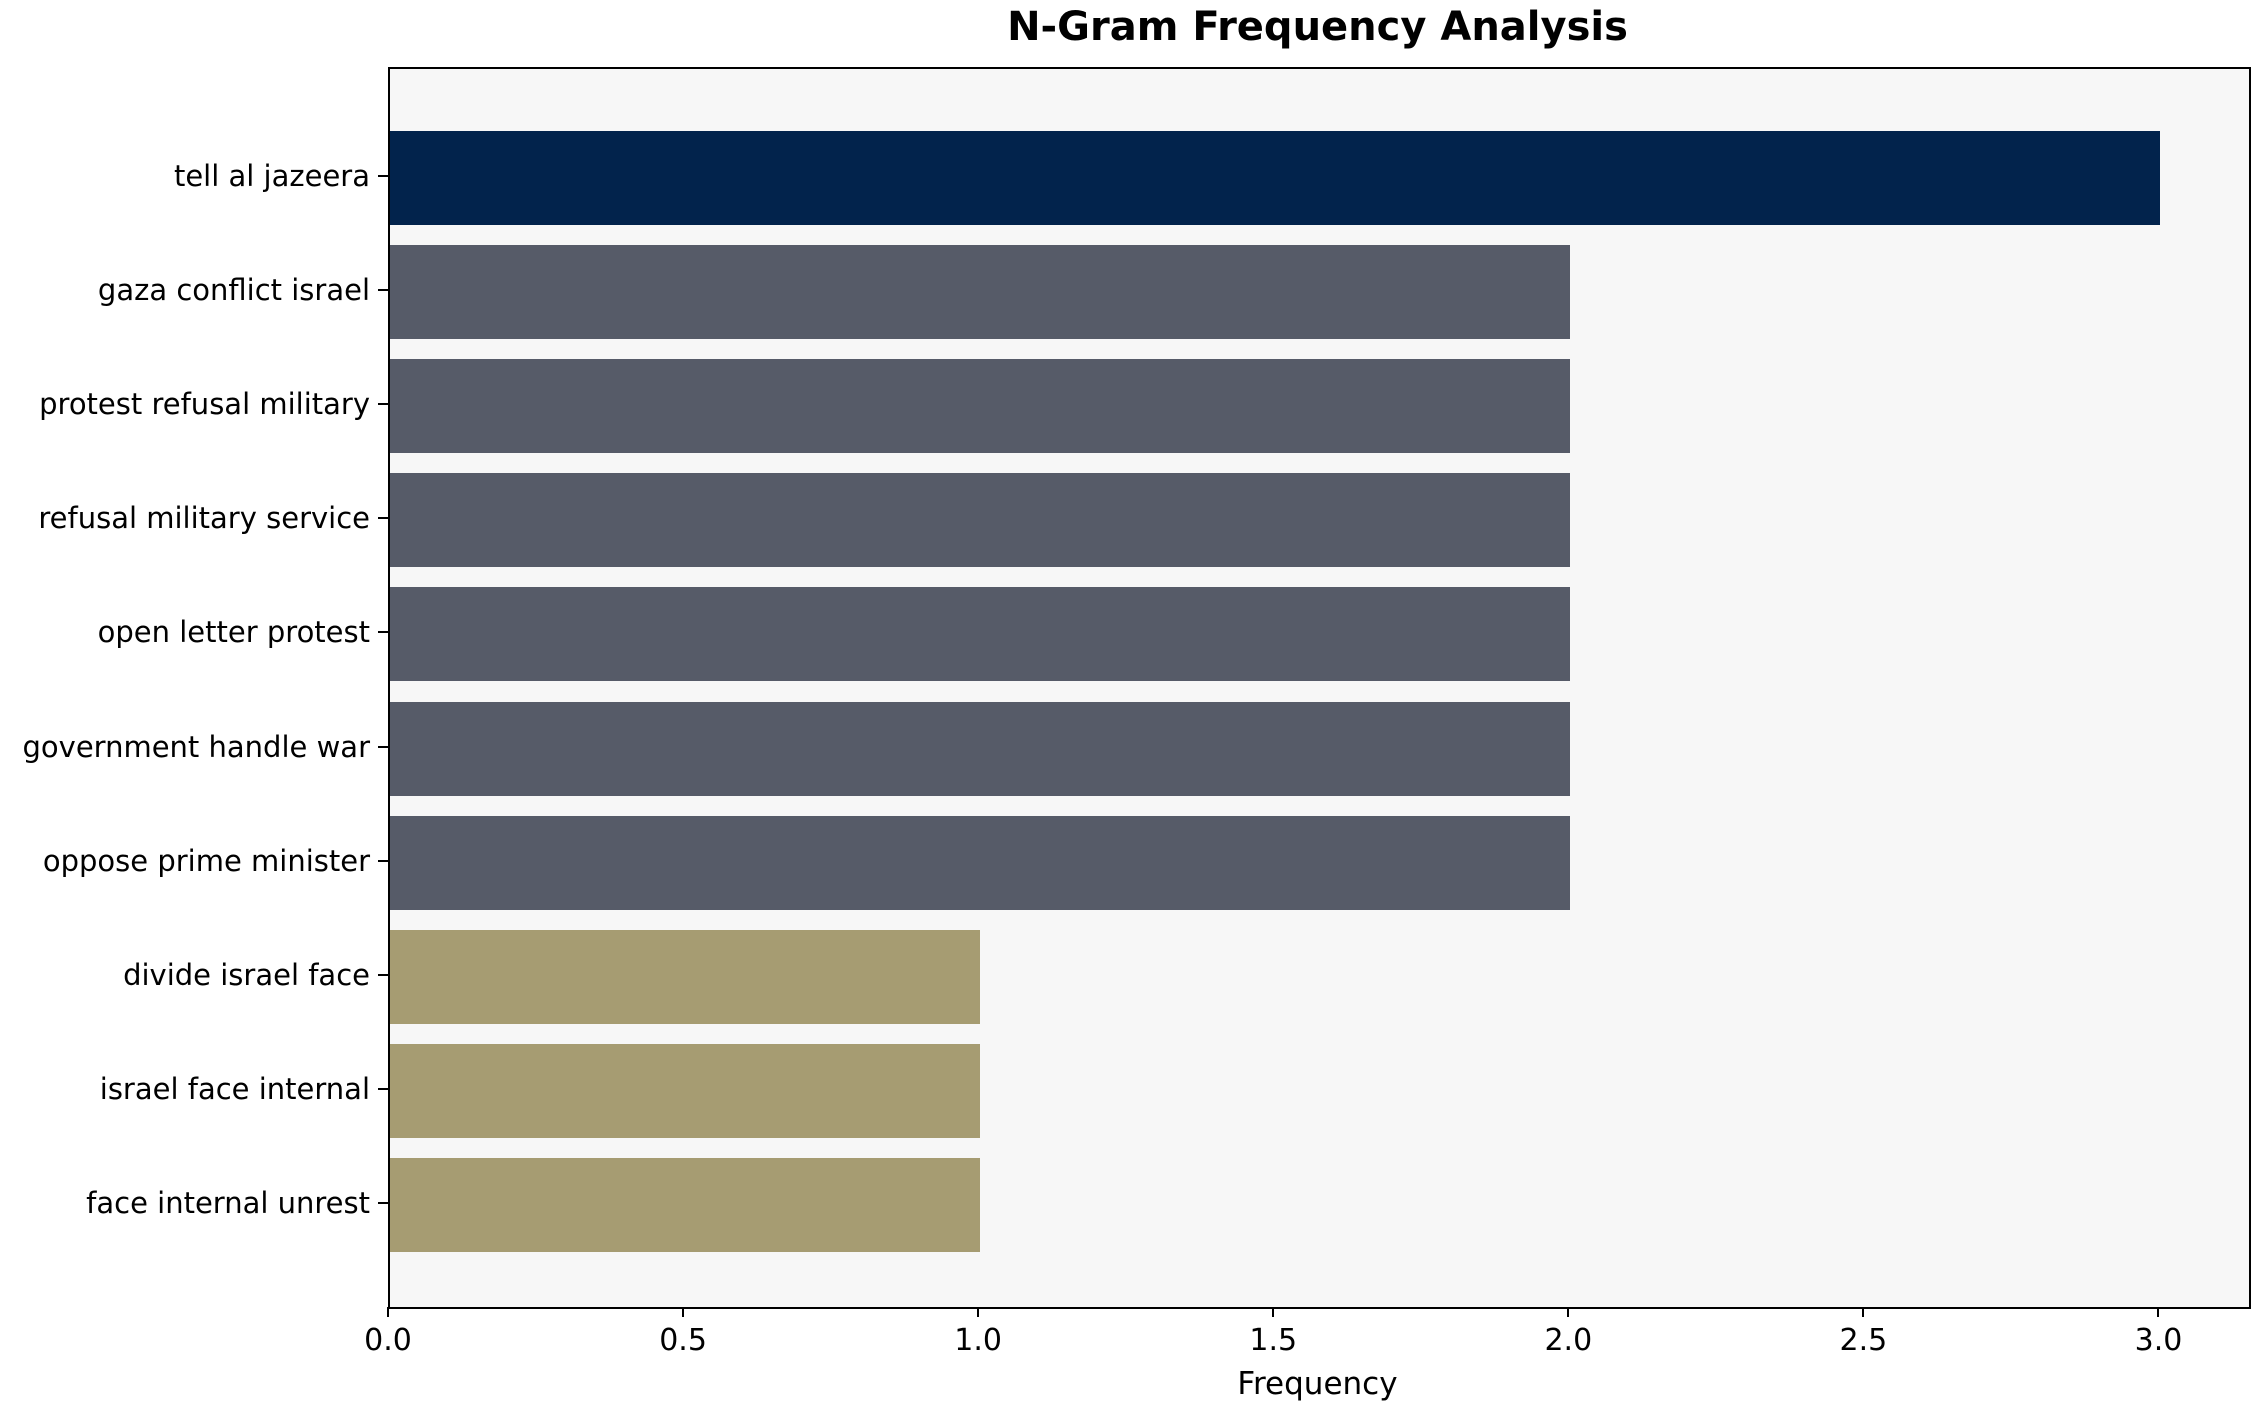 The width and height of the screenshot is (2268, 1414). What do you see at coordinates (246, 974) in the screenshot?
I see `y-tick-label: divide israel face` at bounding box center [246, 974].